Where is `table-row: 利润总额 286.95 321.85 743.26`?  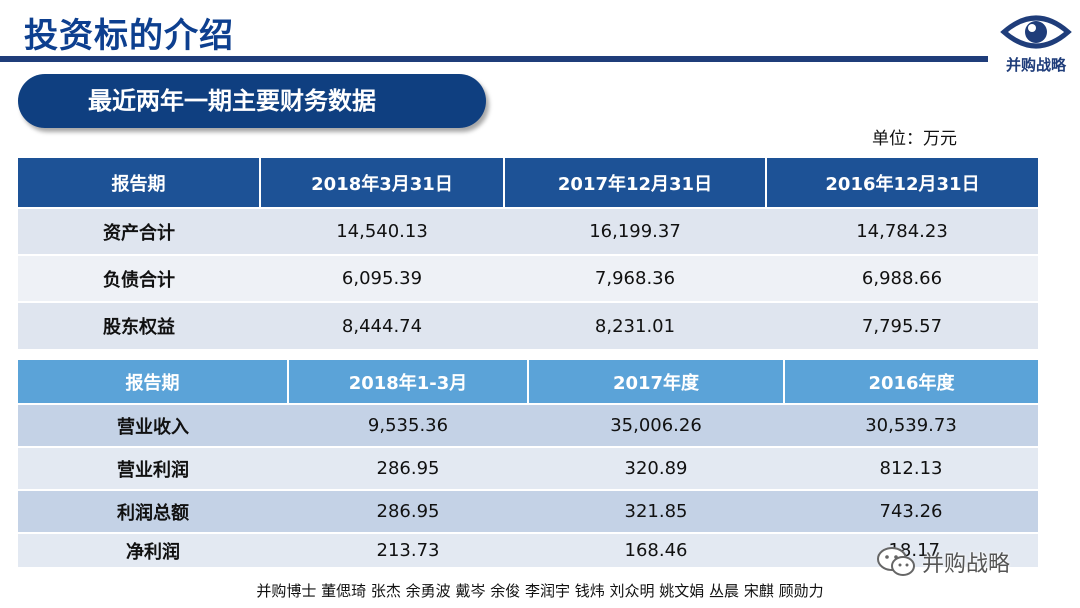 table-row: 利润总额 286.95 321.85 743.26 is located at coordinates (528, 511).